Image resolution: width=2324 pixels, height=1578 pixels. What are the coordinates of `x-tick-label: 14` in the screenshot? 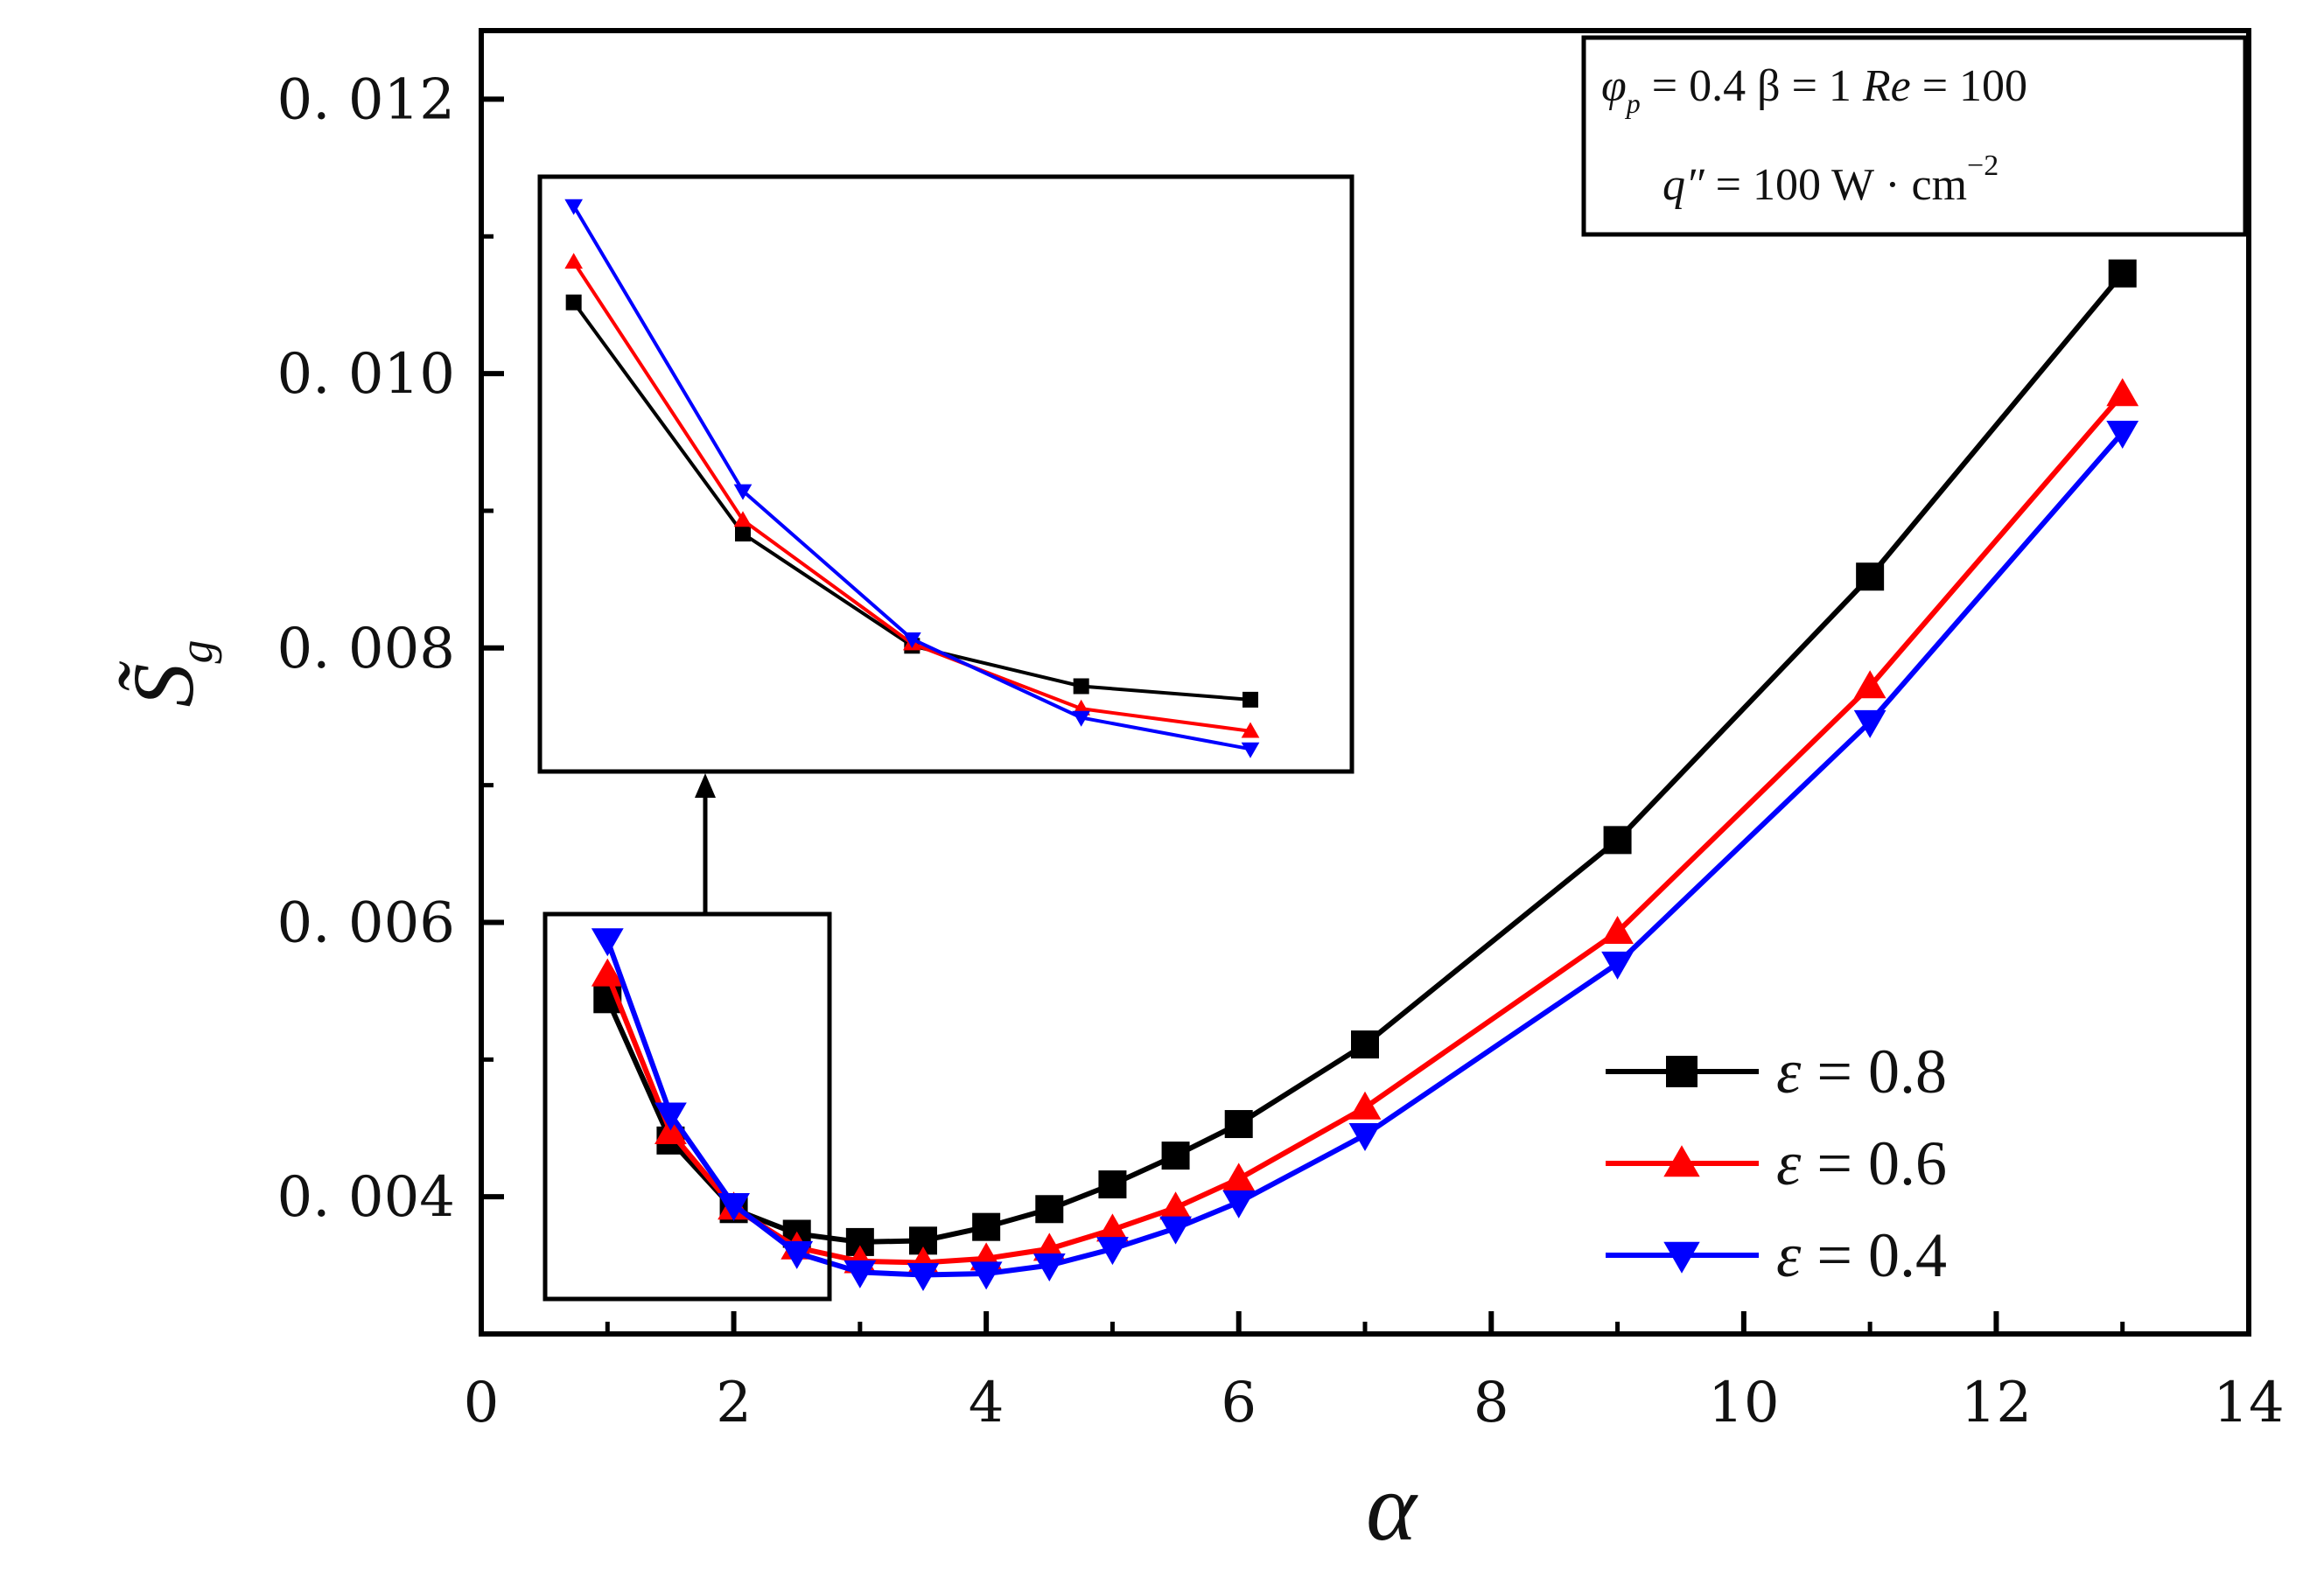 It's located at (2248, 1403).